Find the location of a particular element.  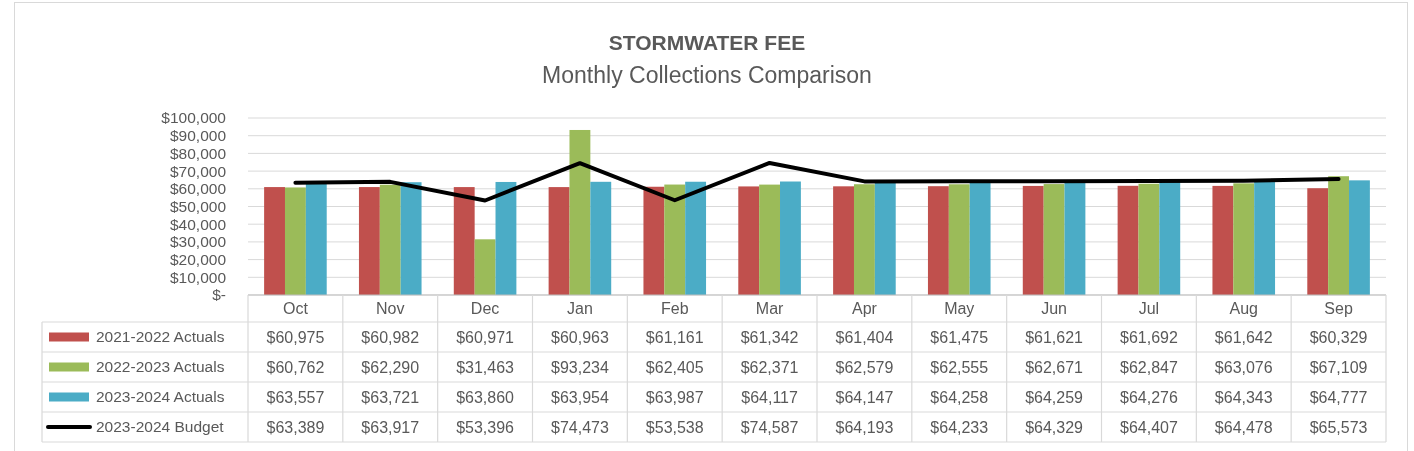

data-label: $31,463 is located at coordinates (485, 367).